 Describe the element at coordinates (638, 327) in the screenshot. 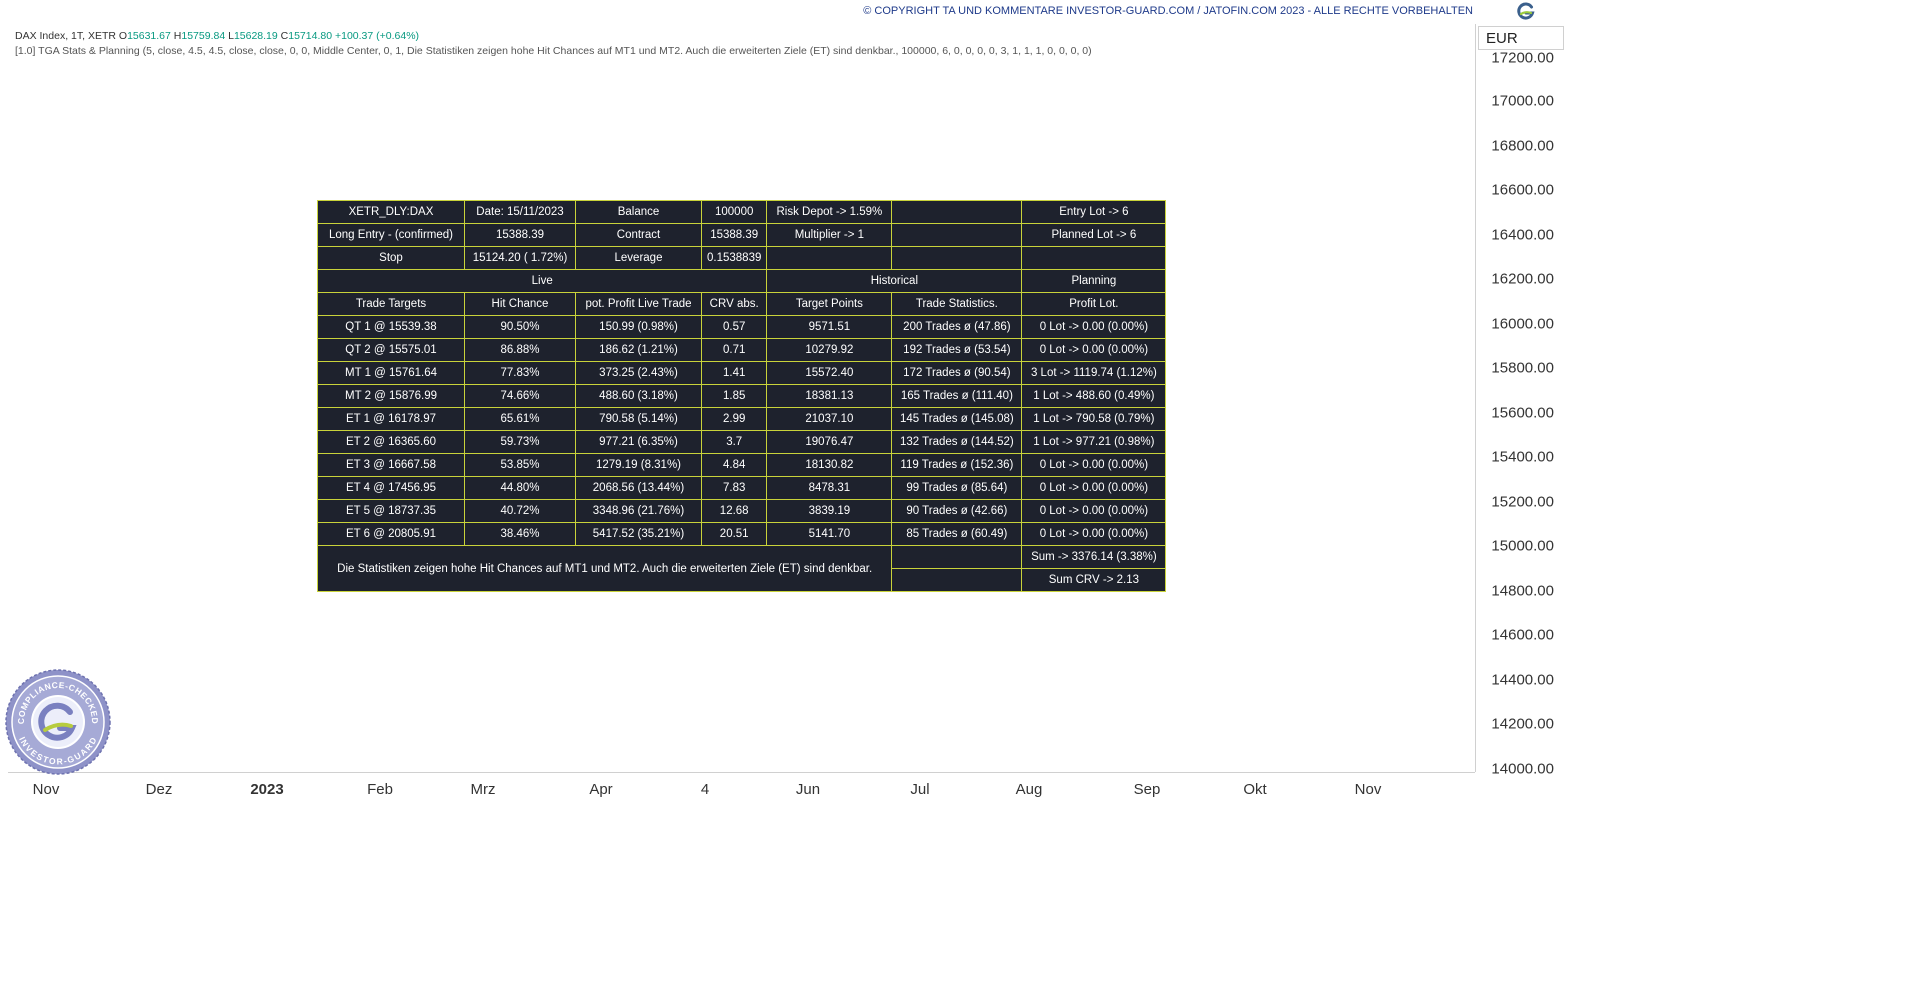

I see `table-cell: 150.99 (0.98%)` at that location.